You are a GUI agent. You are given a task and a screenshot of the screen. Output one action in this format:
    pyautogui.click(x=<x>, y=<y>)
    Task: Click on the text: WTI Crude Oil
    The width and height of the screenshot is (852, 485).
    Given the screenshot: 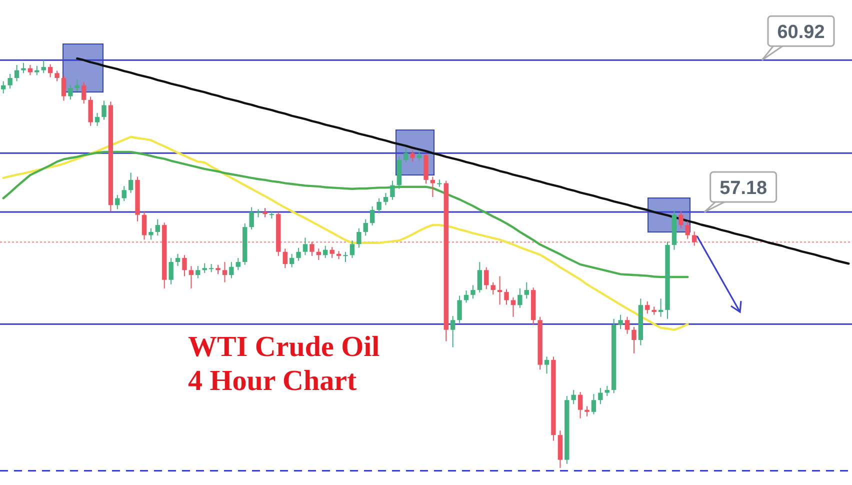 What is the action you would take?
    pyautogui.click(x=284, y=347)
    